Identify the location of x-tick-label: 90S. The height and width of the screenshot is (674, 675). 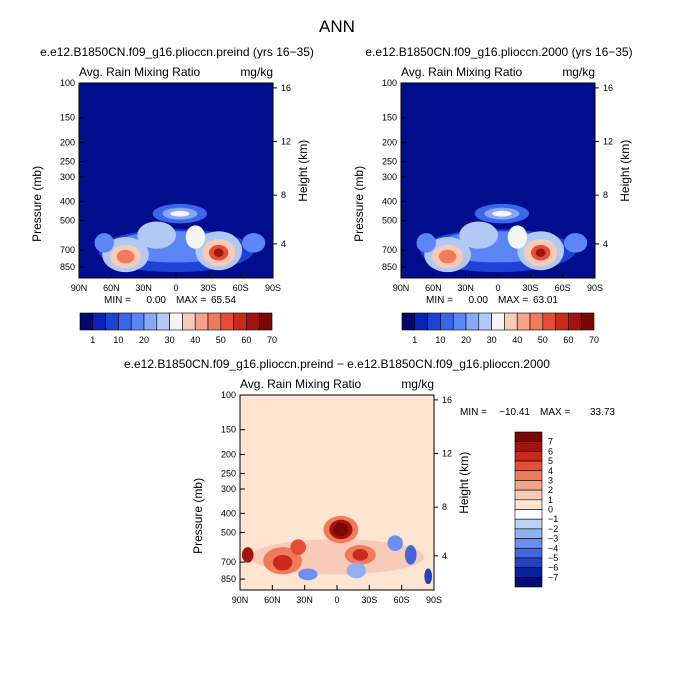
(273, 288).